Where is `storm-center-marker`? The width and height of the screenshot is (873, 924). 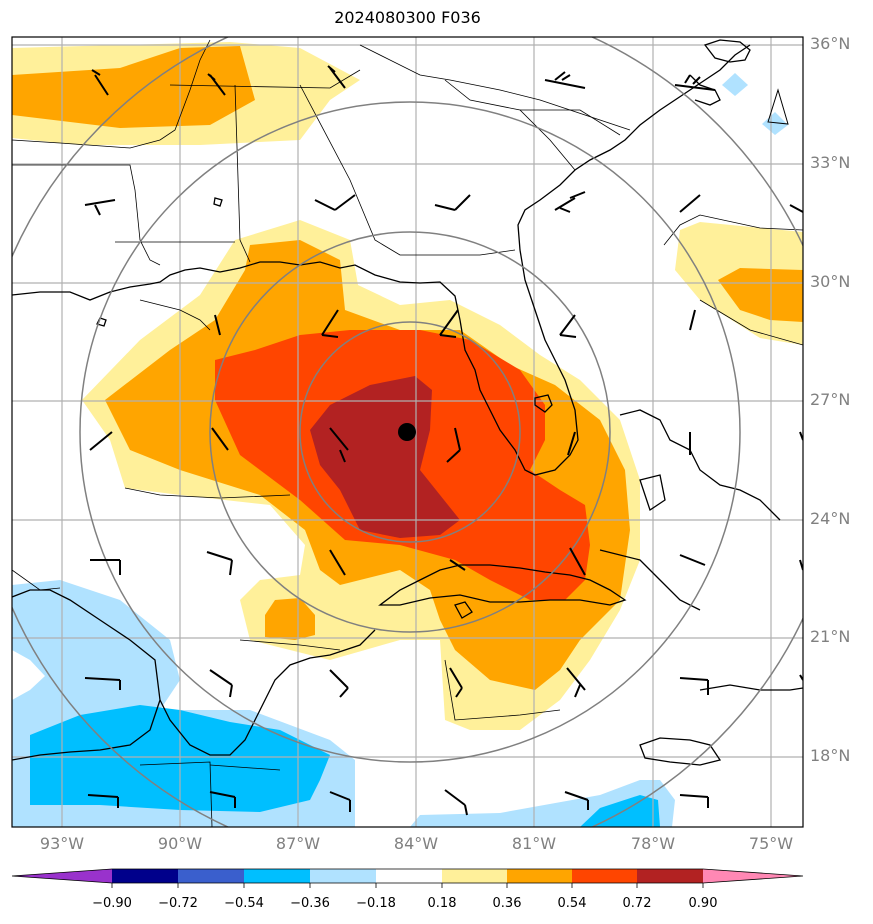 storm-center-marker is located at coordinates (407, 432).